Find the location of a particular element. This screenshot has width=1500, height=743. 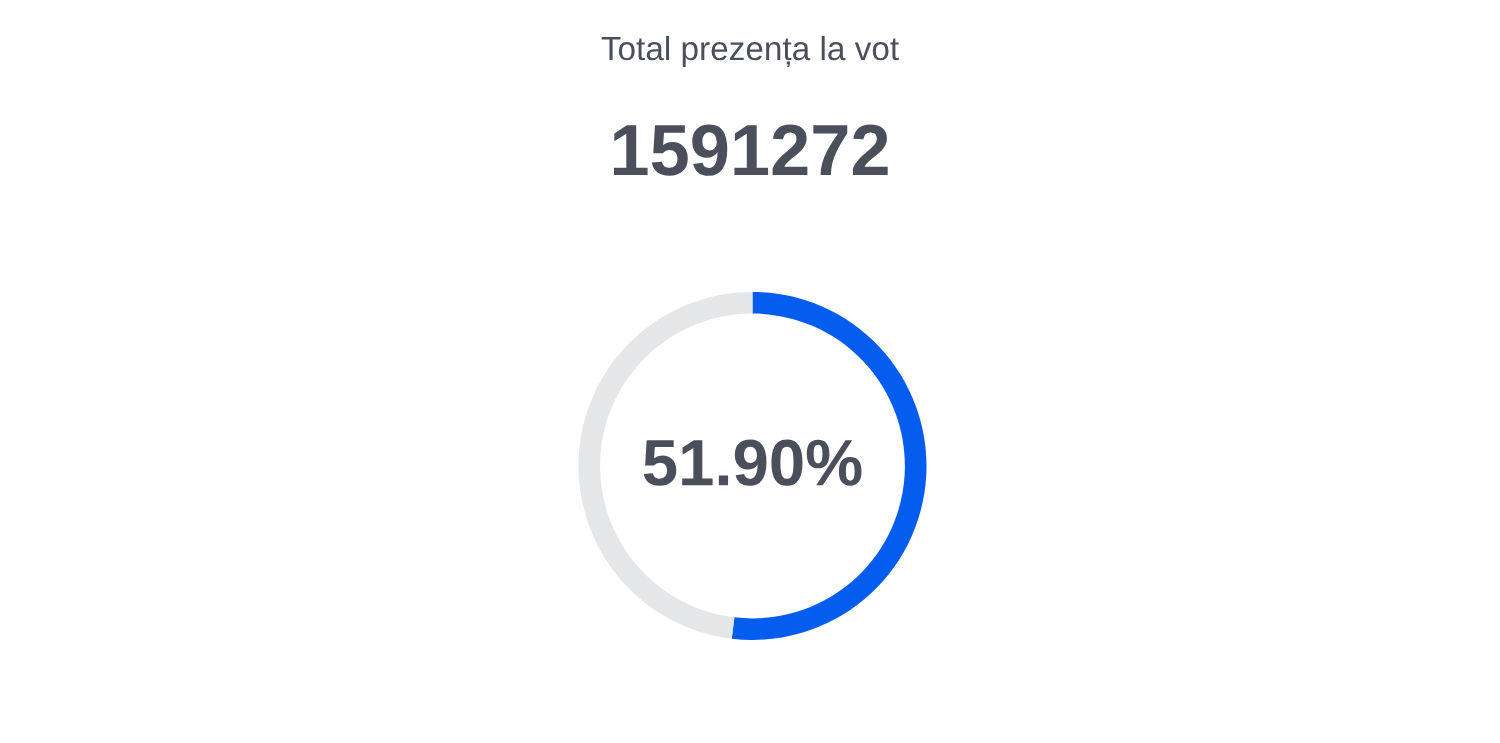

chart-subtitle: 1591272 is located at coordinates (750, 150).